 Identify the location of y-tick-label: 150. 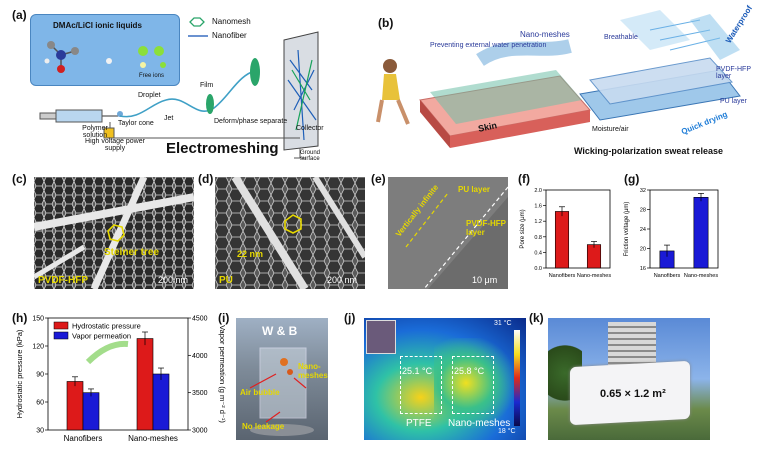
(38, 319).